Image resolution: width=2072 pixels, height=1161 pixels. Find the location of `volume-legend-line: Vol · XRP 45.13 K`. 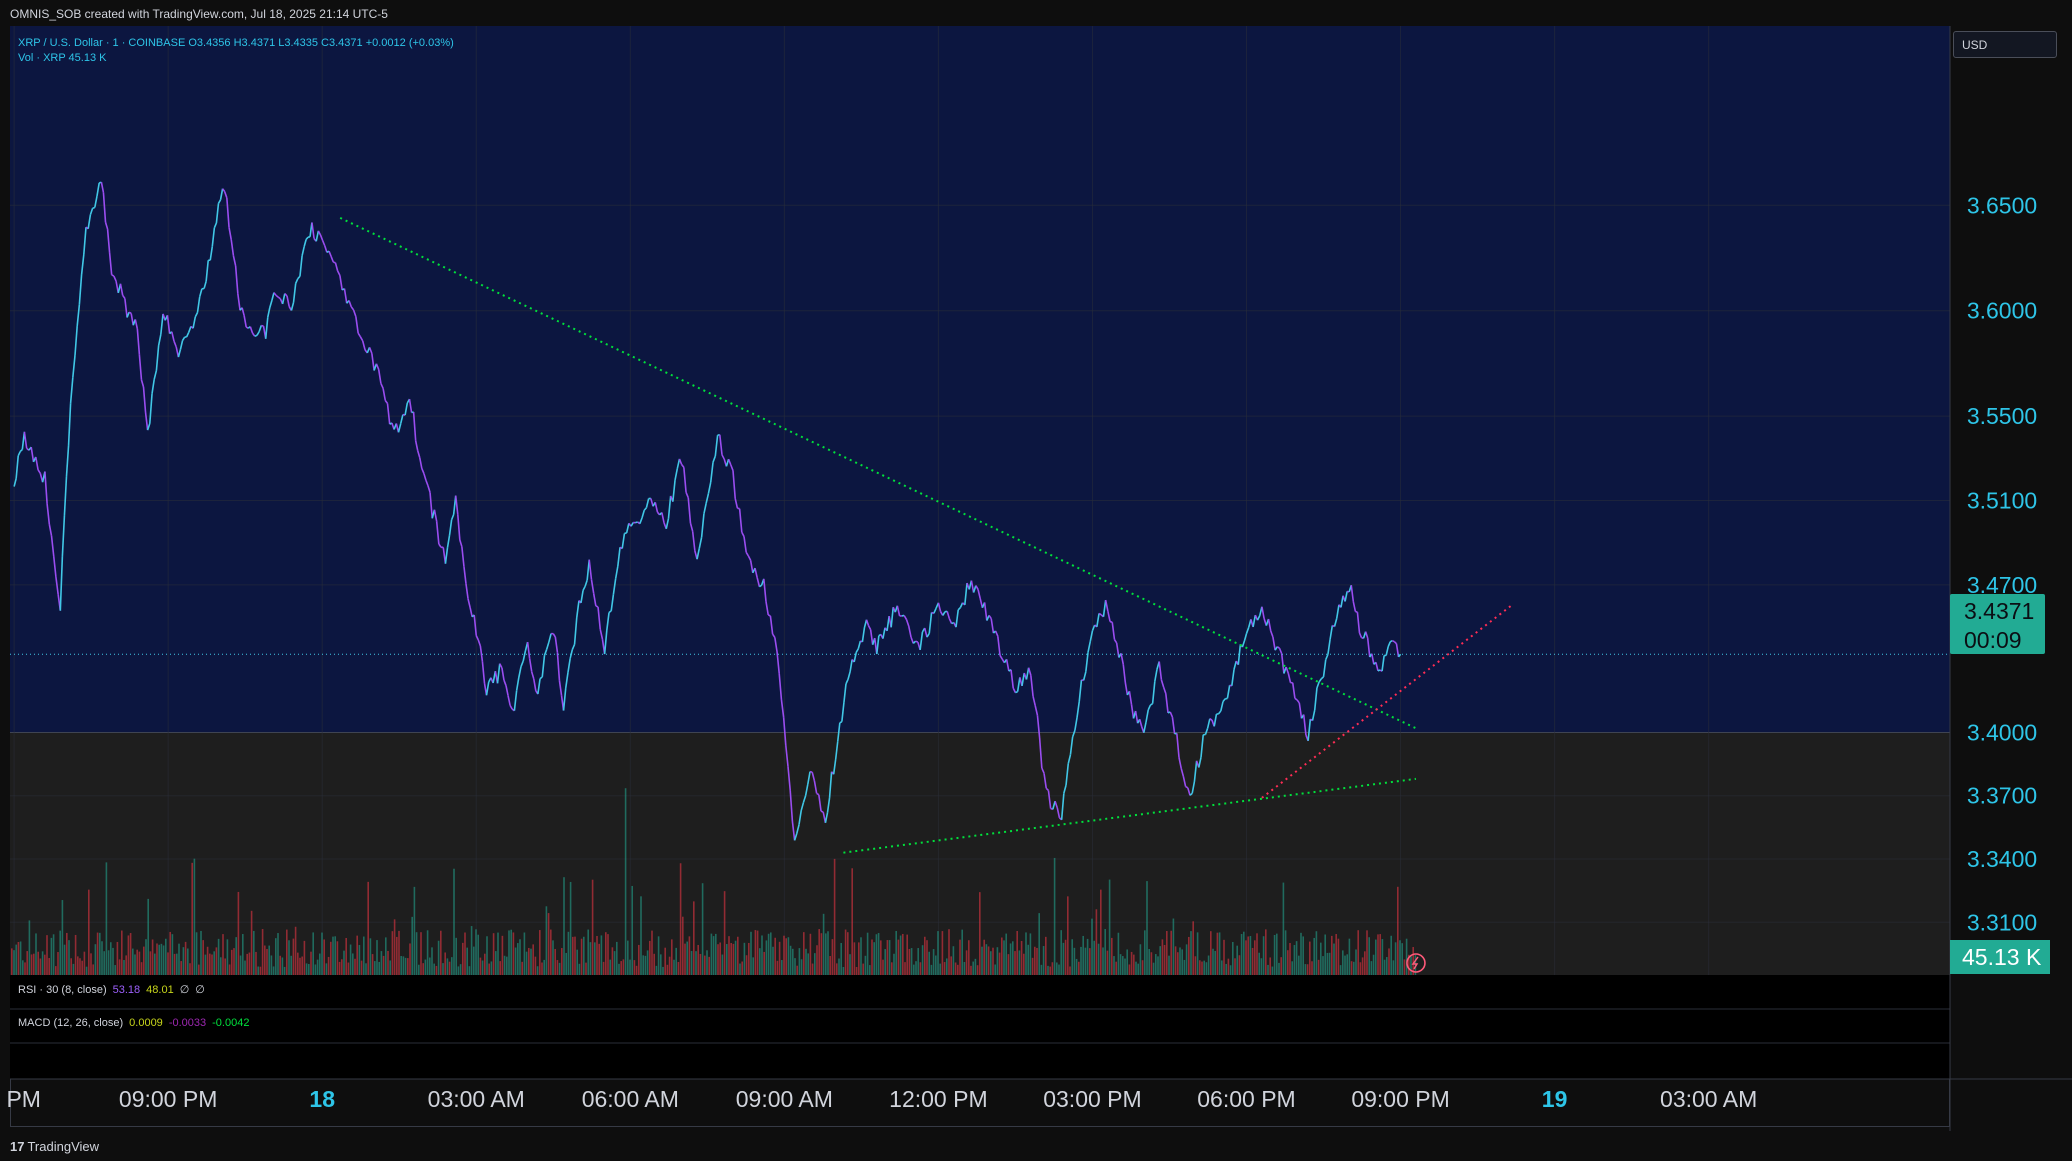

volume-legend-line: Vol · XRP 45.13 K is located at coordinates (62, 58).